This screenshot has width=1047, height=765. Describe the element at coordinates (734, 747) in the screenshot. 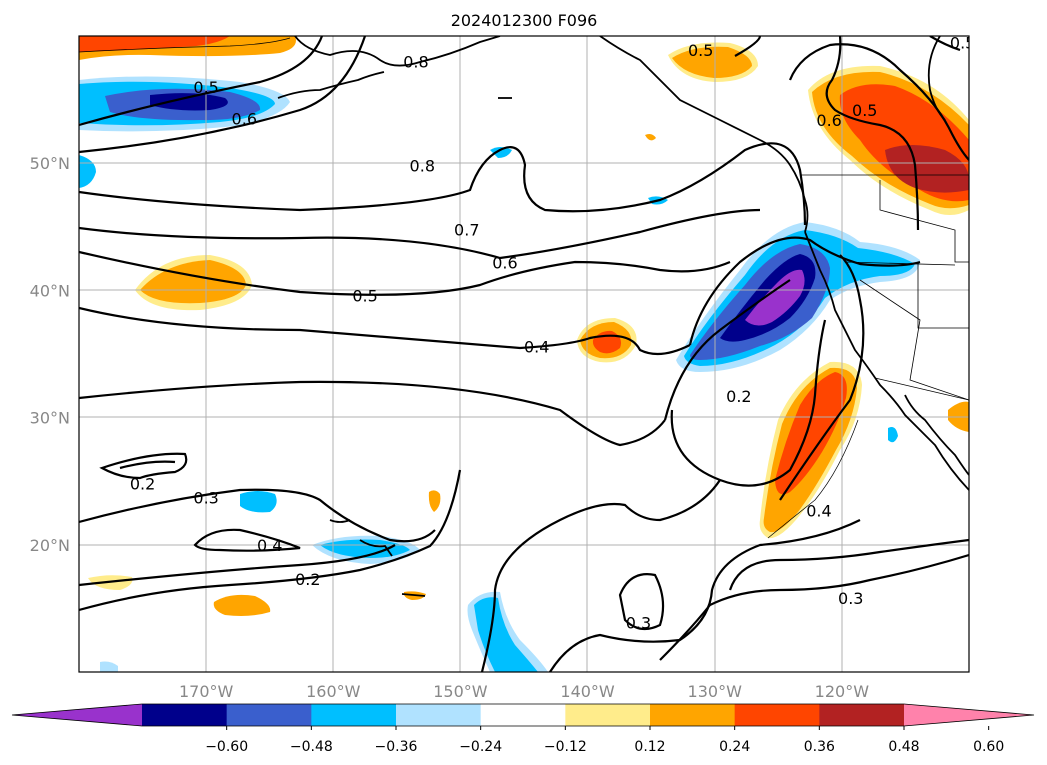

I see `colorbar-tick-label: 0.24` at that location.